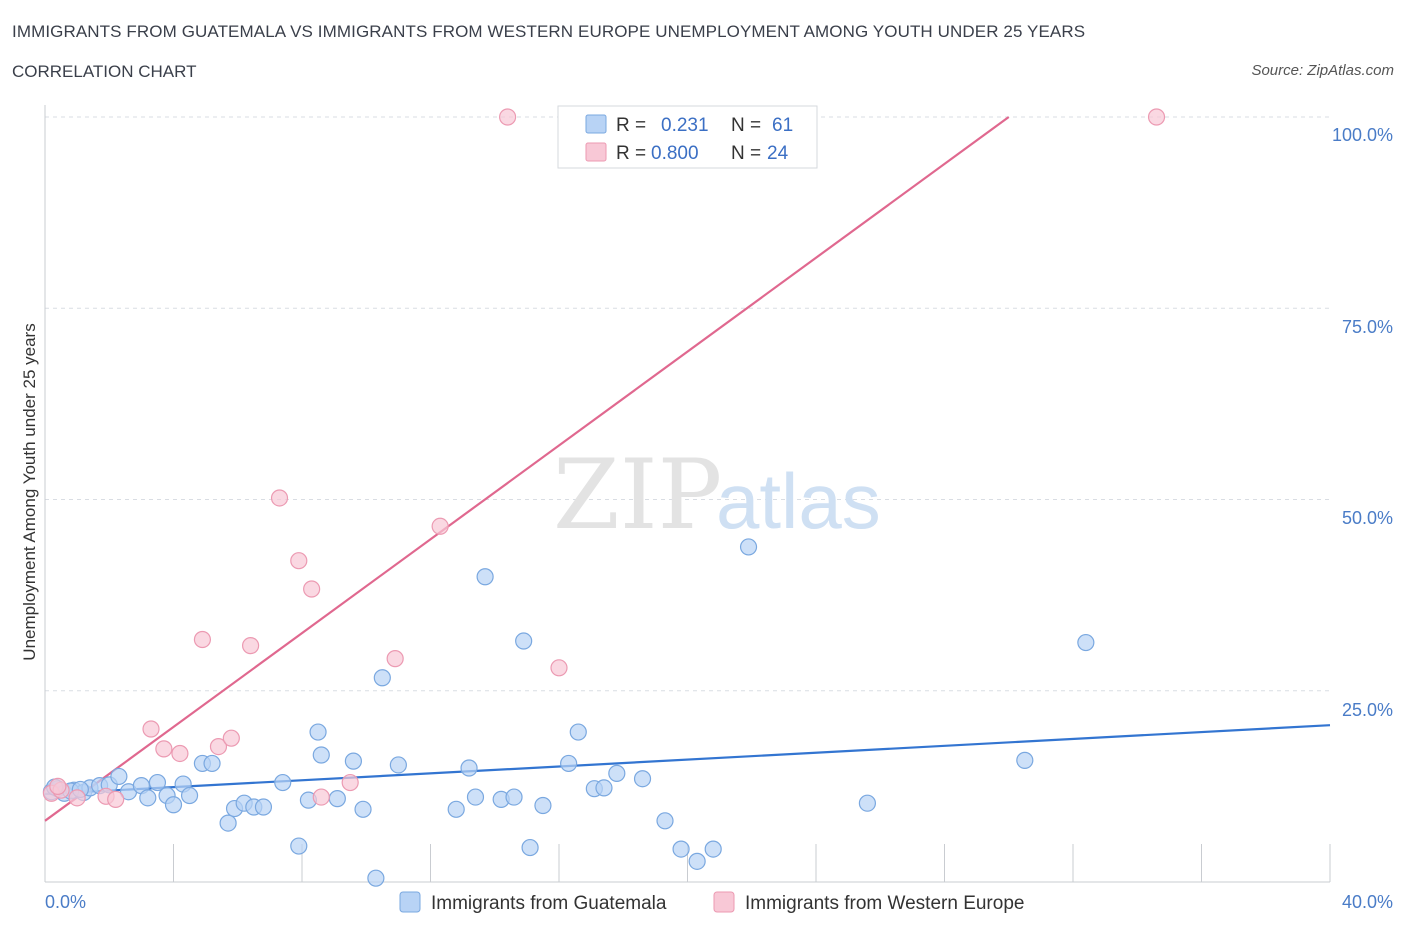 The image size is (1406, 930). I want to click on x-tick-label-max: 40.0%, so click(1367, 902).